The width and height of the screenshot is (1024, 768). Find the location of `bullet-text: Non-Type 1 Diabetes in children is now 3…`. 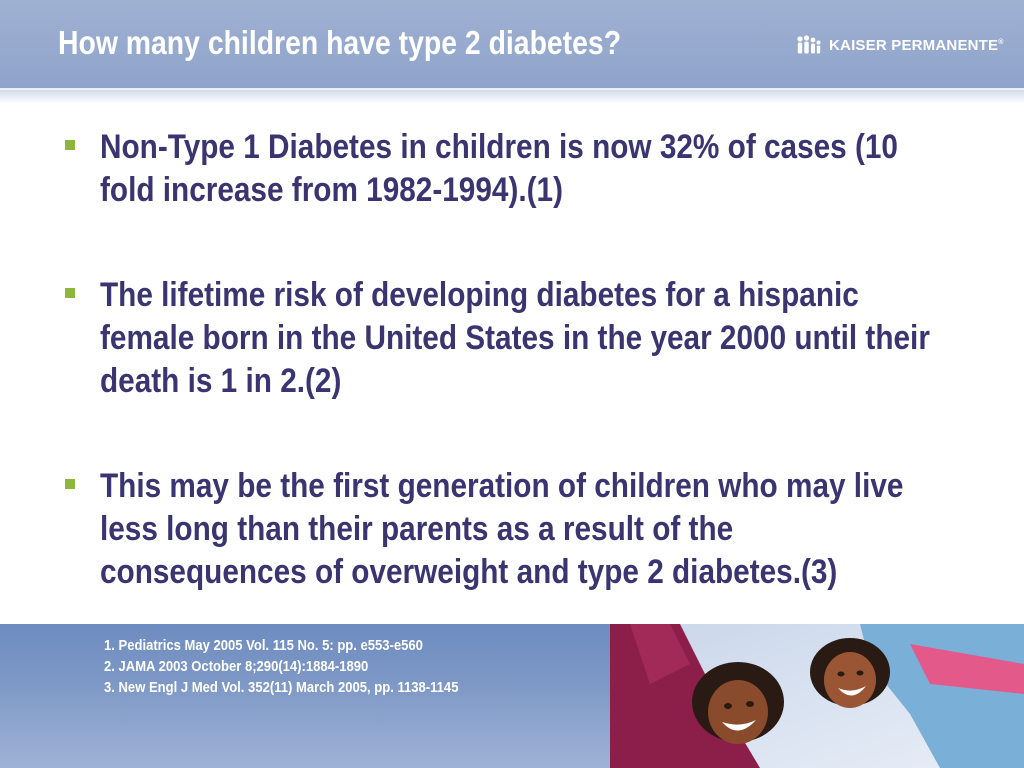

bullet-text: Non-Type 1 Diabetes in children is now 3… is located at coordinates (499, 168).